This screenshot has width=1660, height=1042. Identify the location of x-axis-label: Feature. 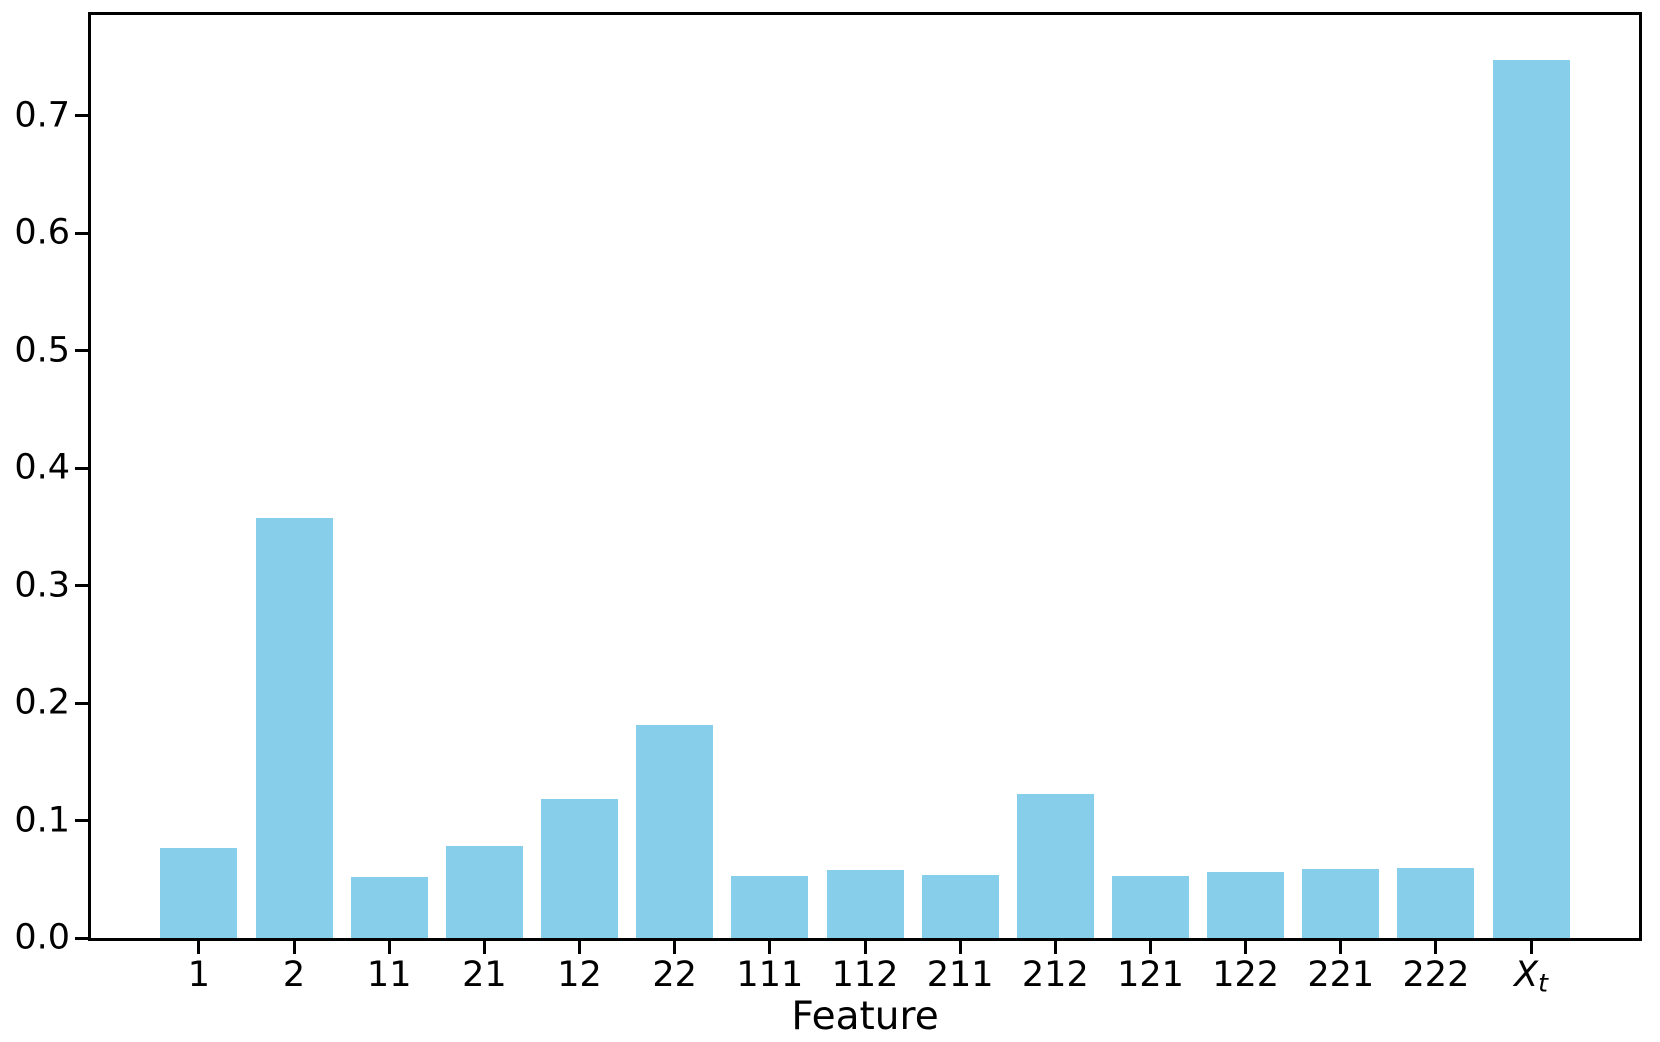
(865, 1016).